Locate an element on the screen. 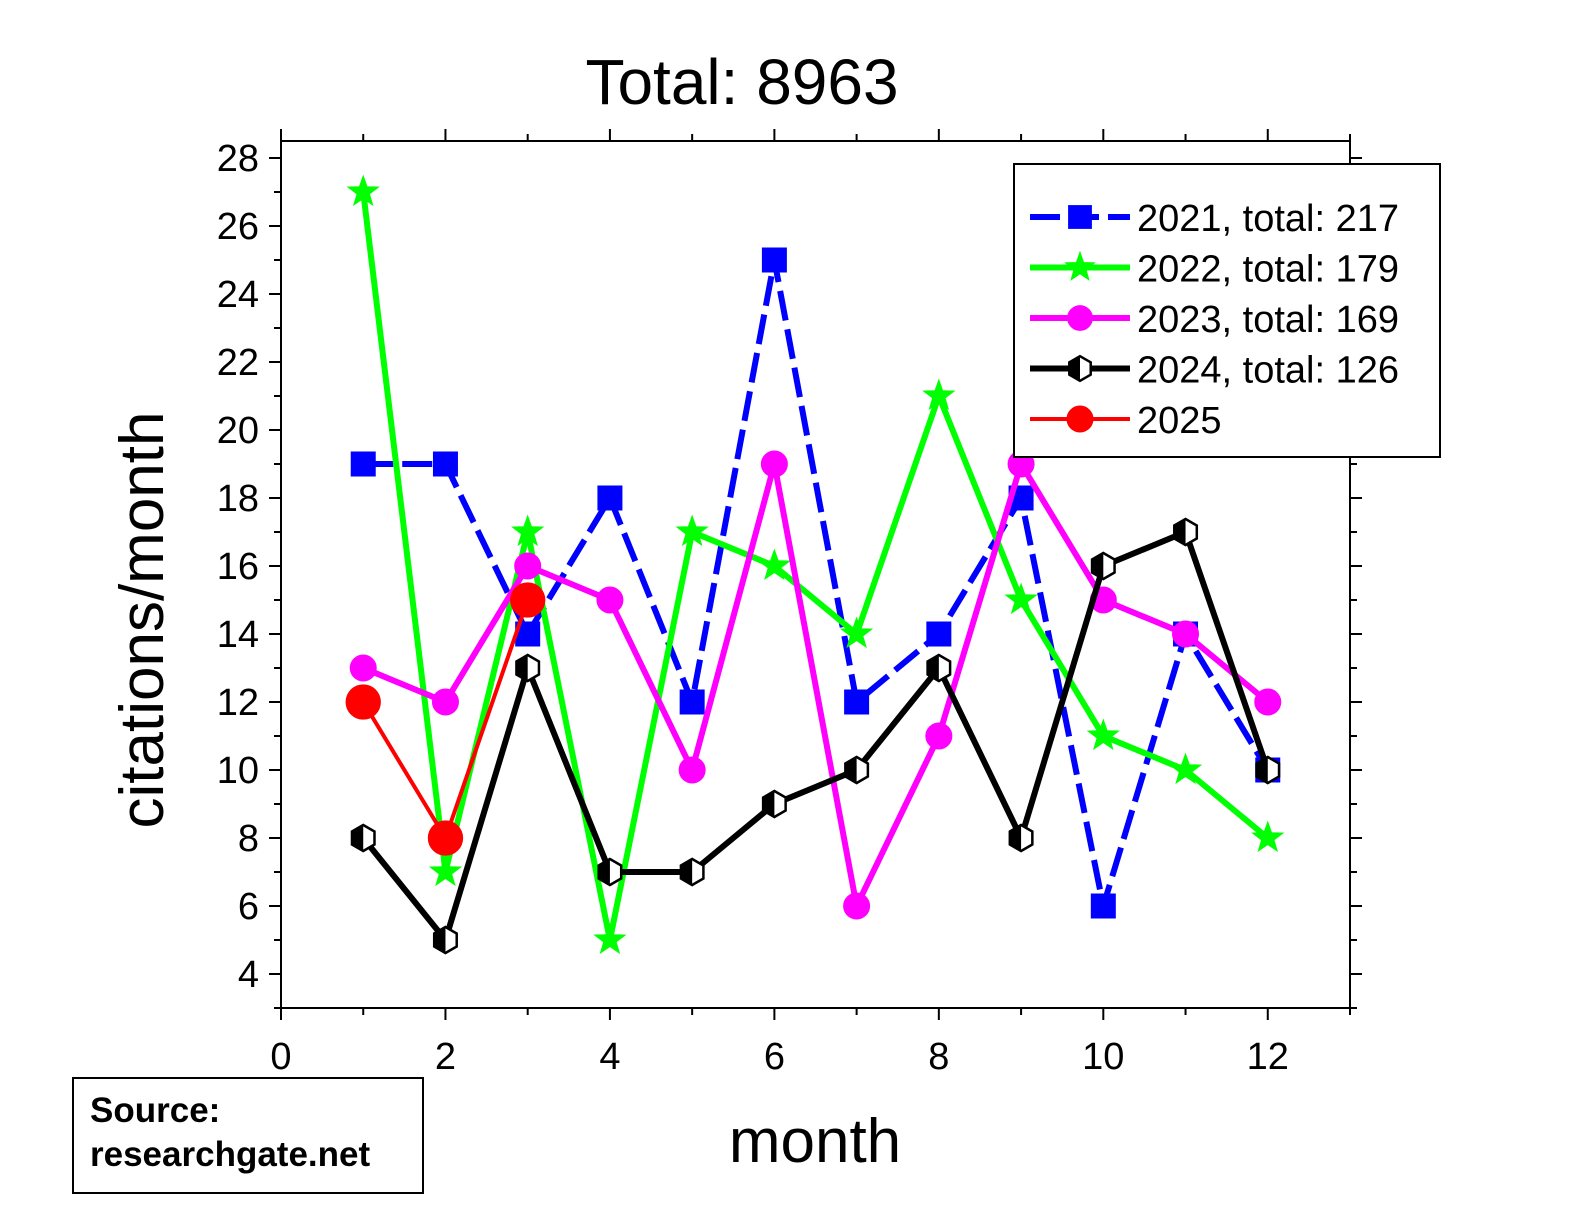  legend-label: 2024, total: 126 is located at coordinates (1268, 371).